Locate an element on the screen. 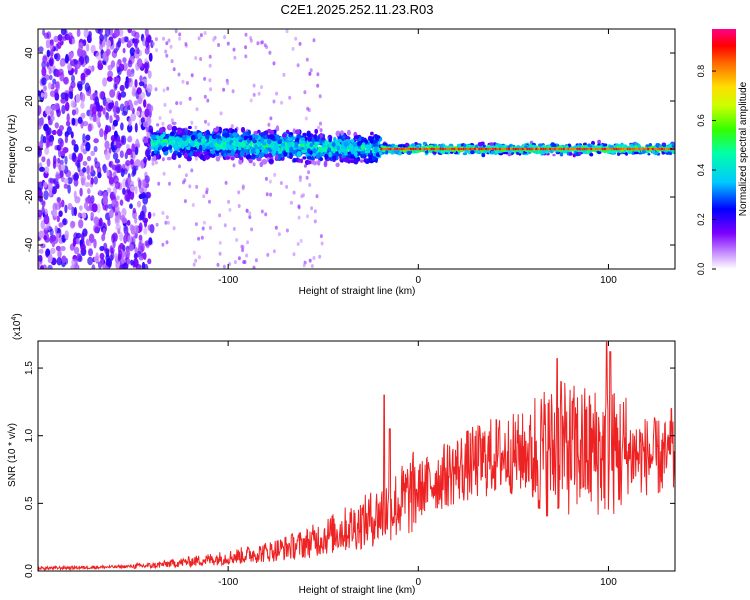 The image size is (750, 600). spectrogram-x-tick-label: 100 is located at coordinates (608, 280).